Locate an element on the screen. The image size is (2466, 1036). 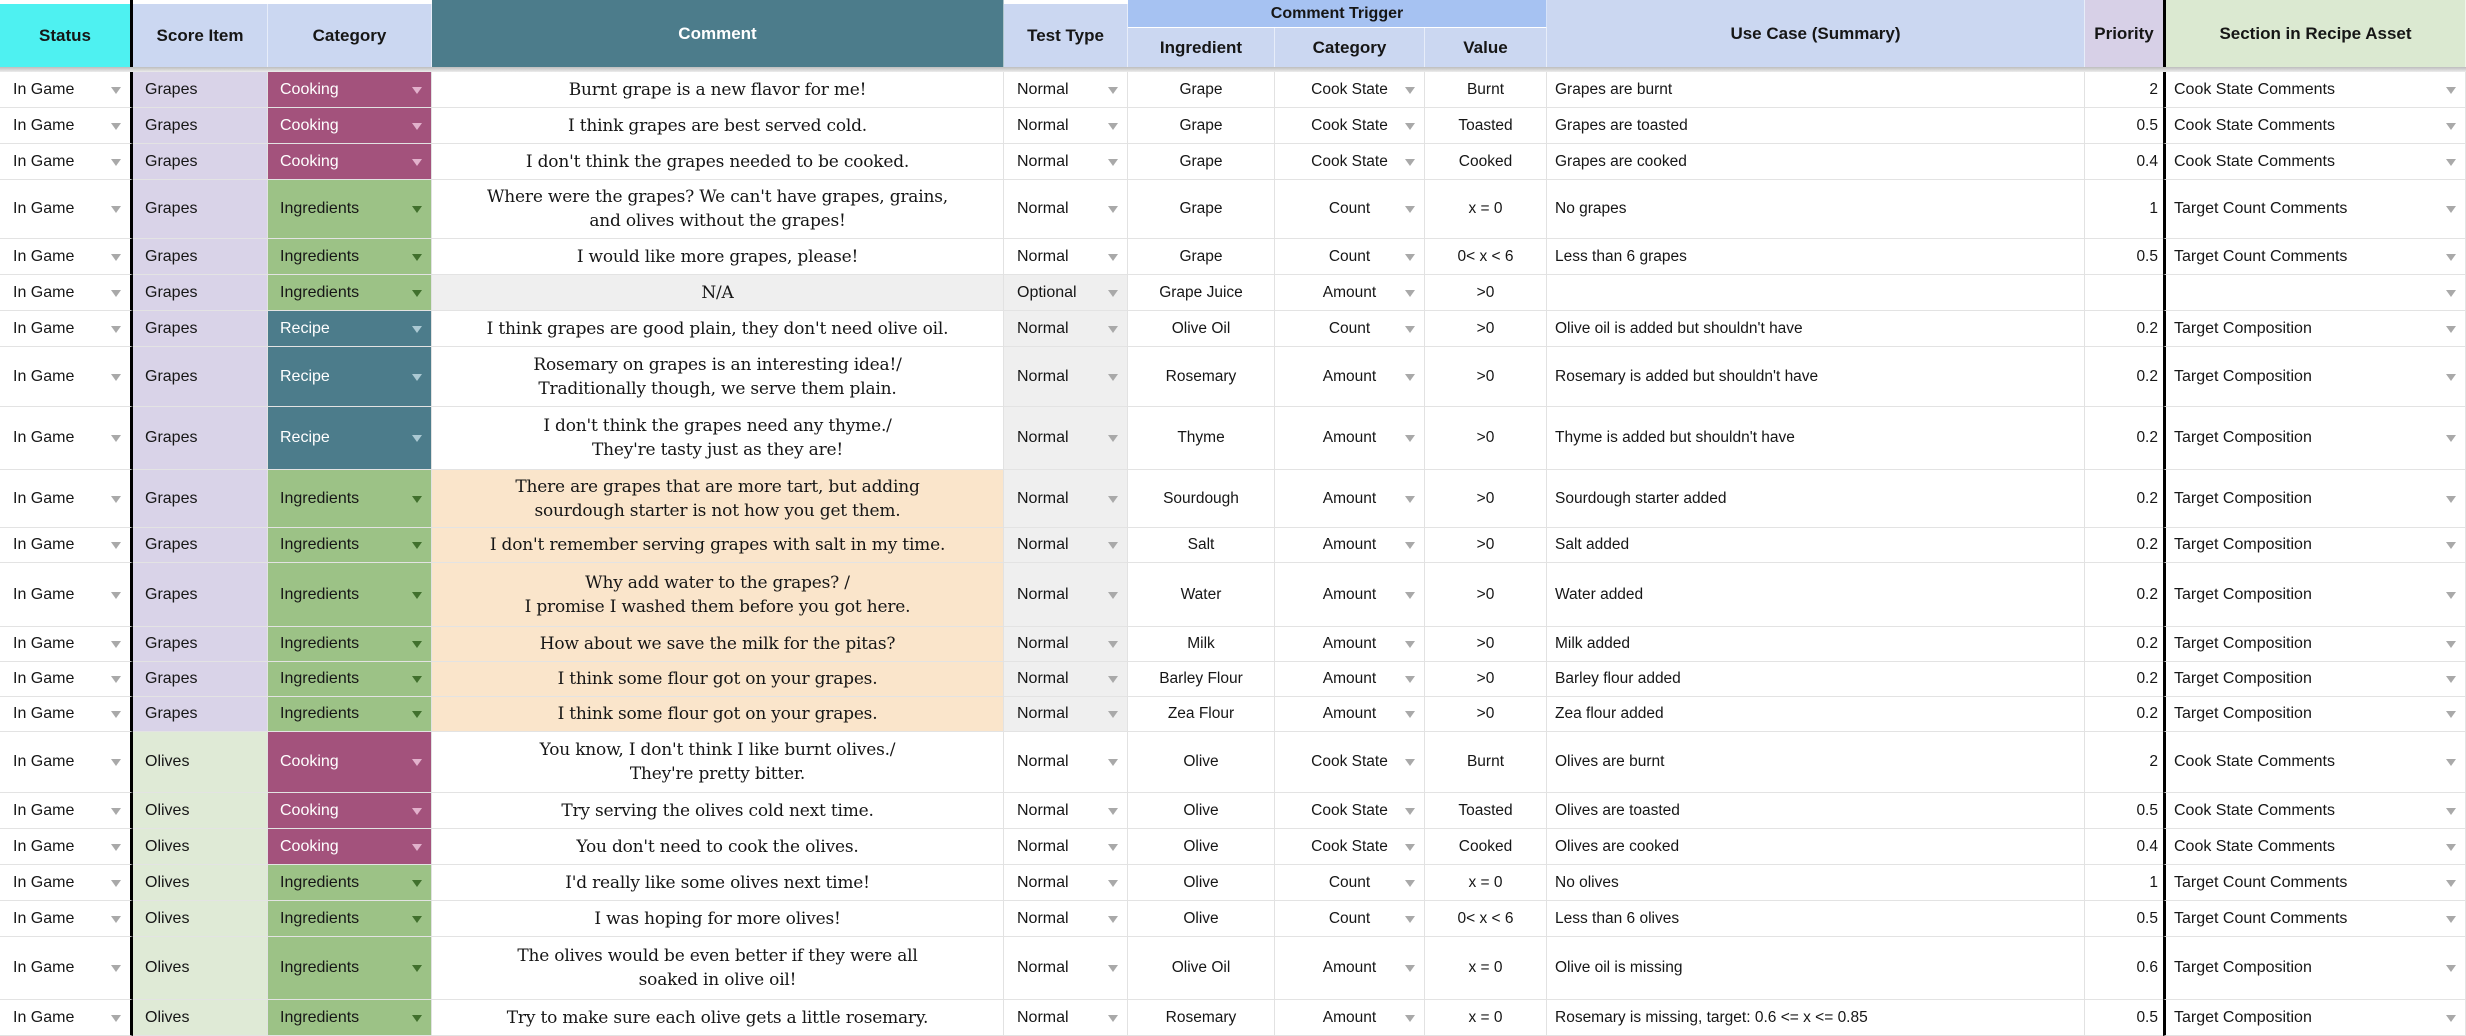
use-case-cell: Grapes are cooked is located at coordinates (1816, 162).